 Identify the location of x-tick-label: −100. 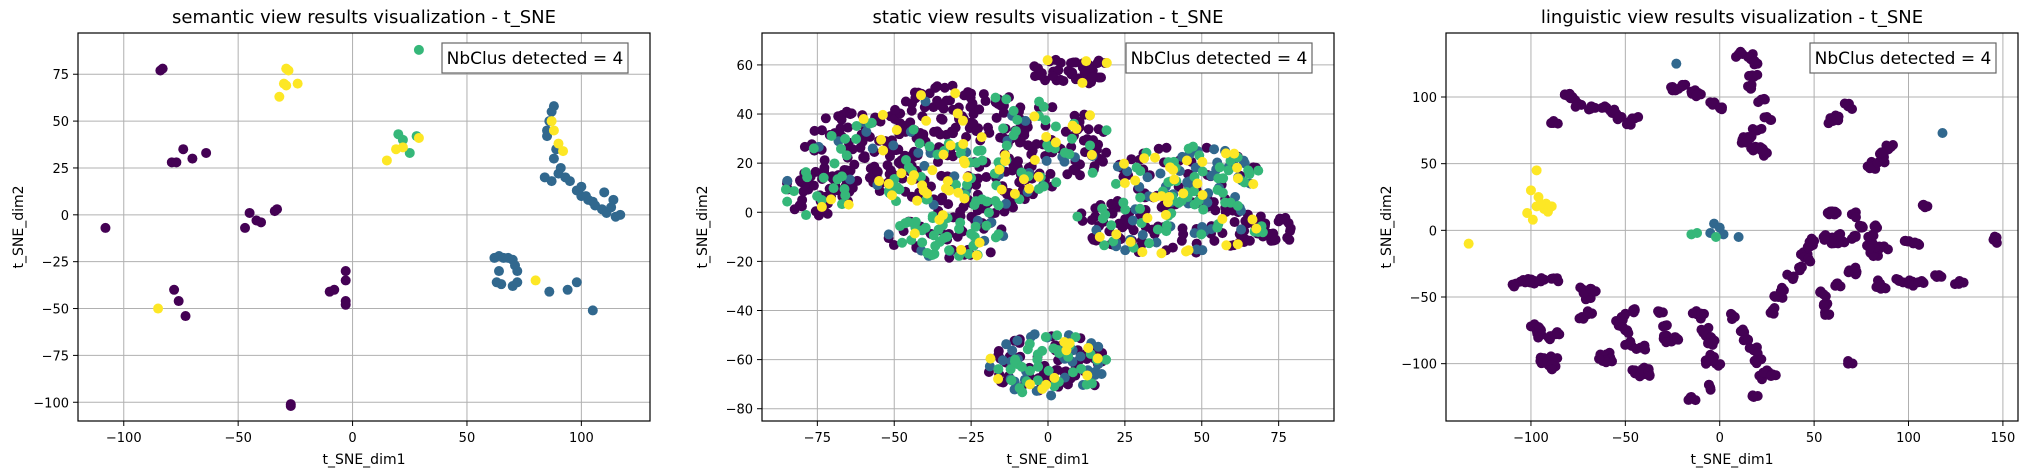
(1531, 438).